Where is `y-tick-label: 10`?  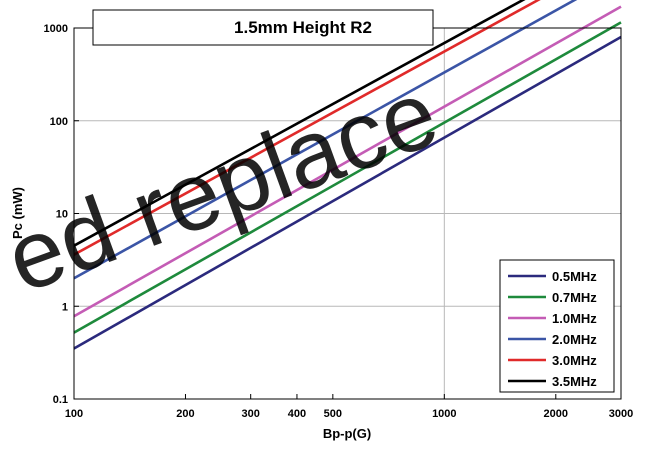
y-tick-label: 10 is located at coordinates (62, 215).